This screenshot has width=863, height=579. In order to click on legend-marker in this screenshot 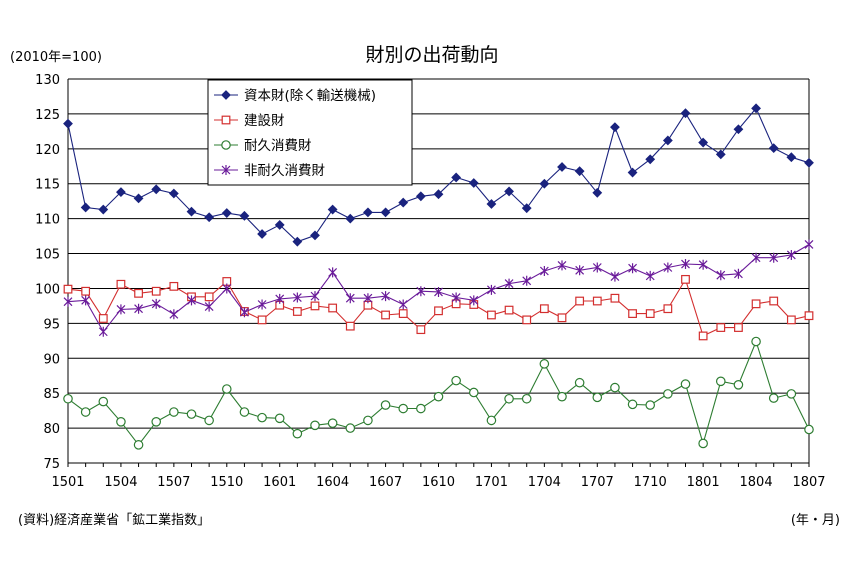, I will do `click(226, 170)`.